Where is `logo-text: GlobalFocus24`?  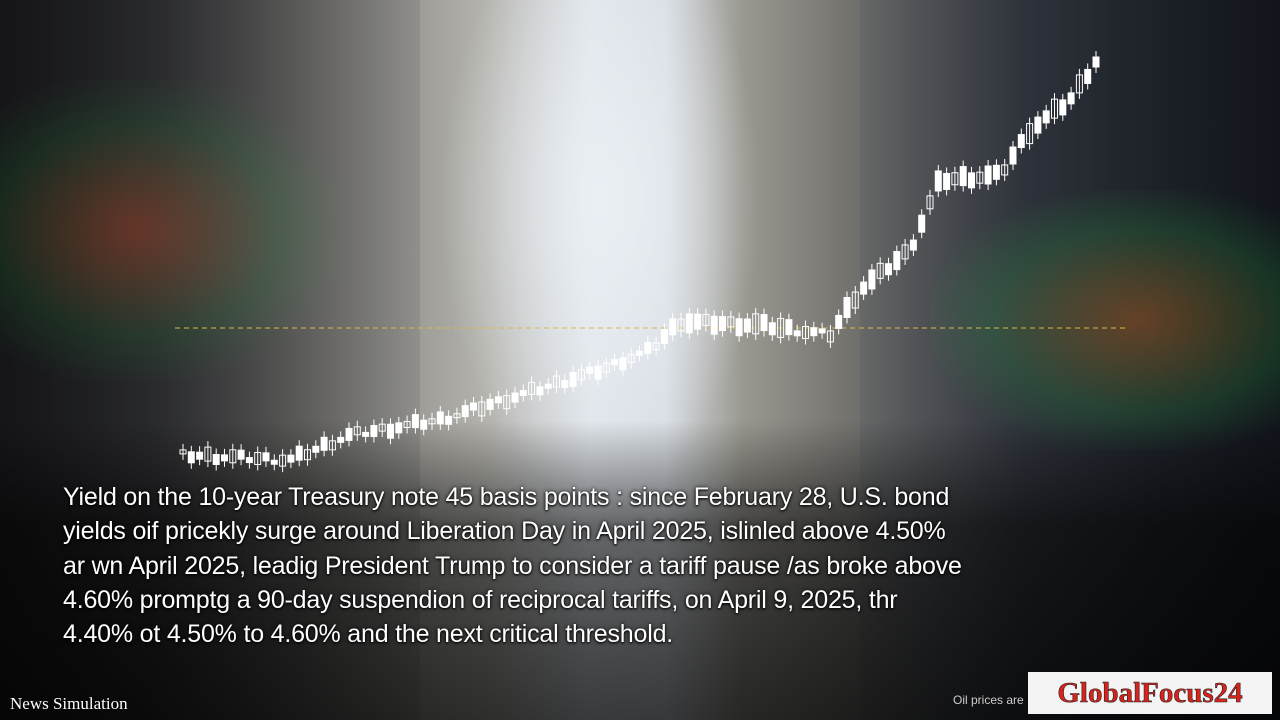
logo-text: GlobalFocus24 is located at coordinates (1150, 692).